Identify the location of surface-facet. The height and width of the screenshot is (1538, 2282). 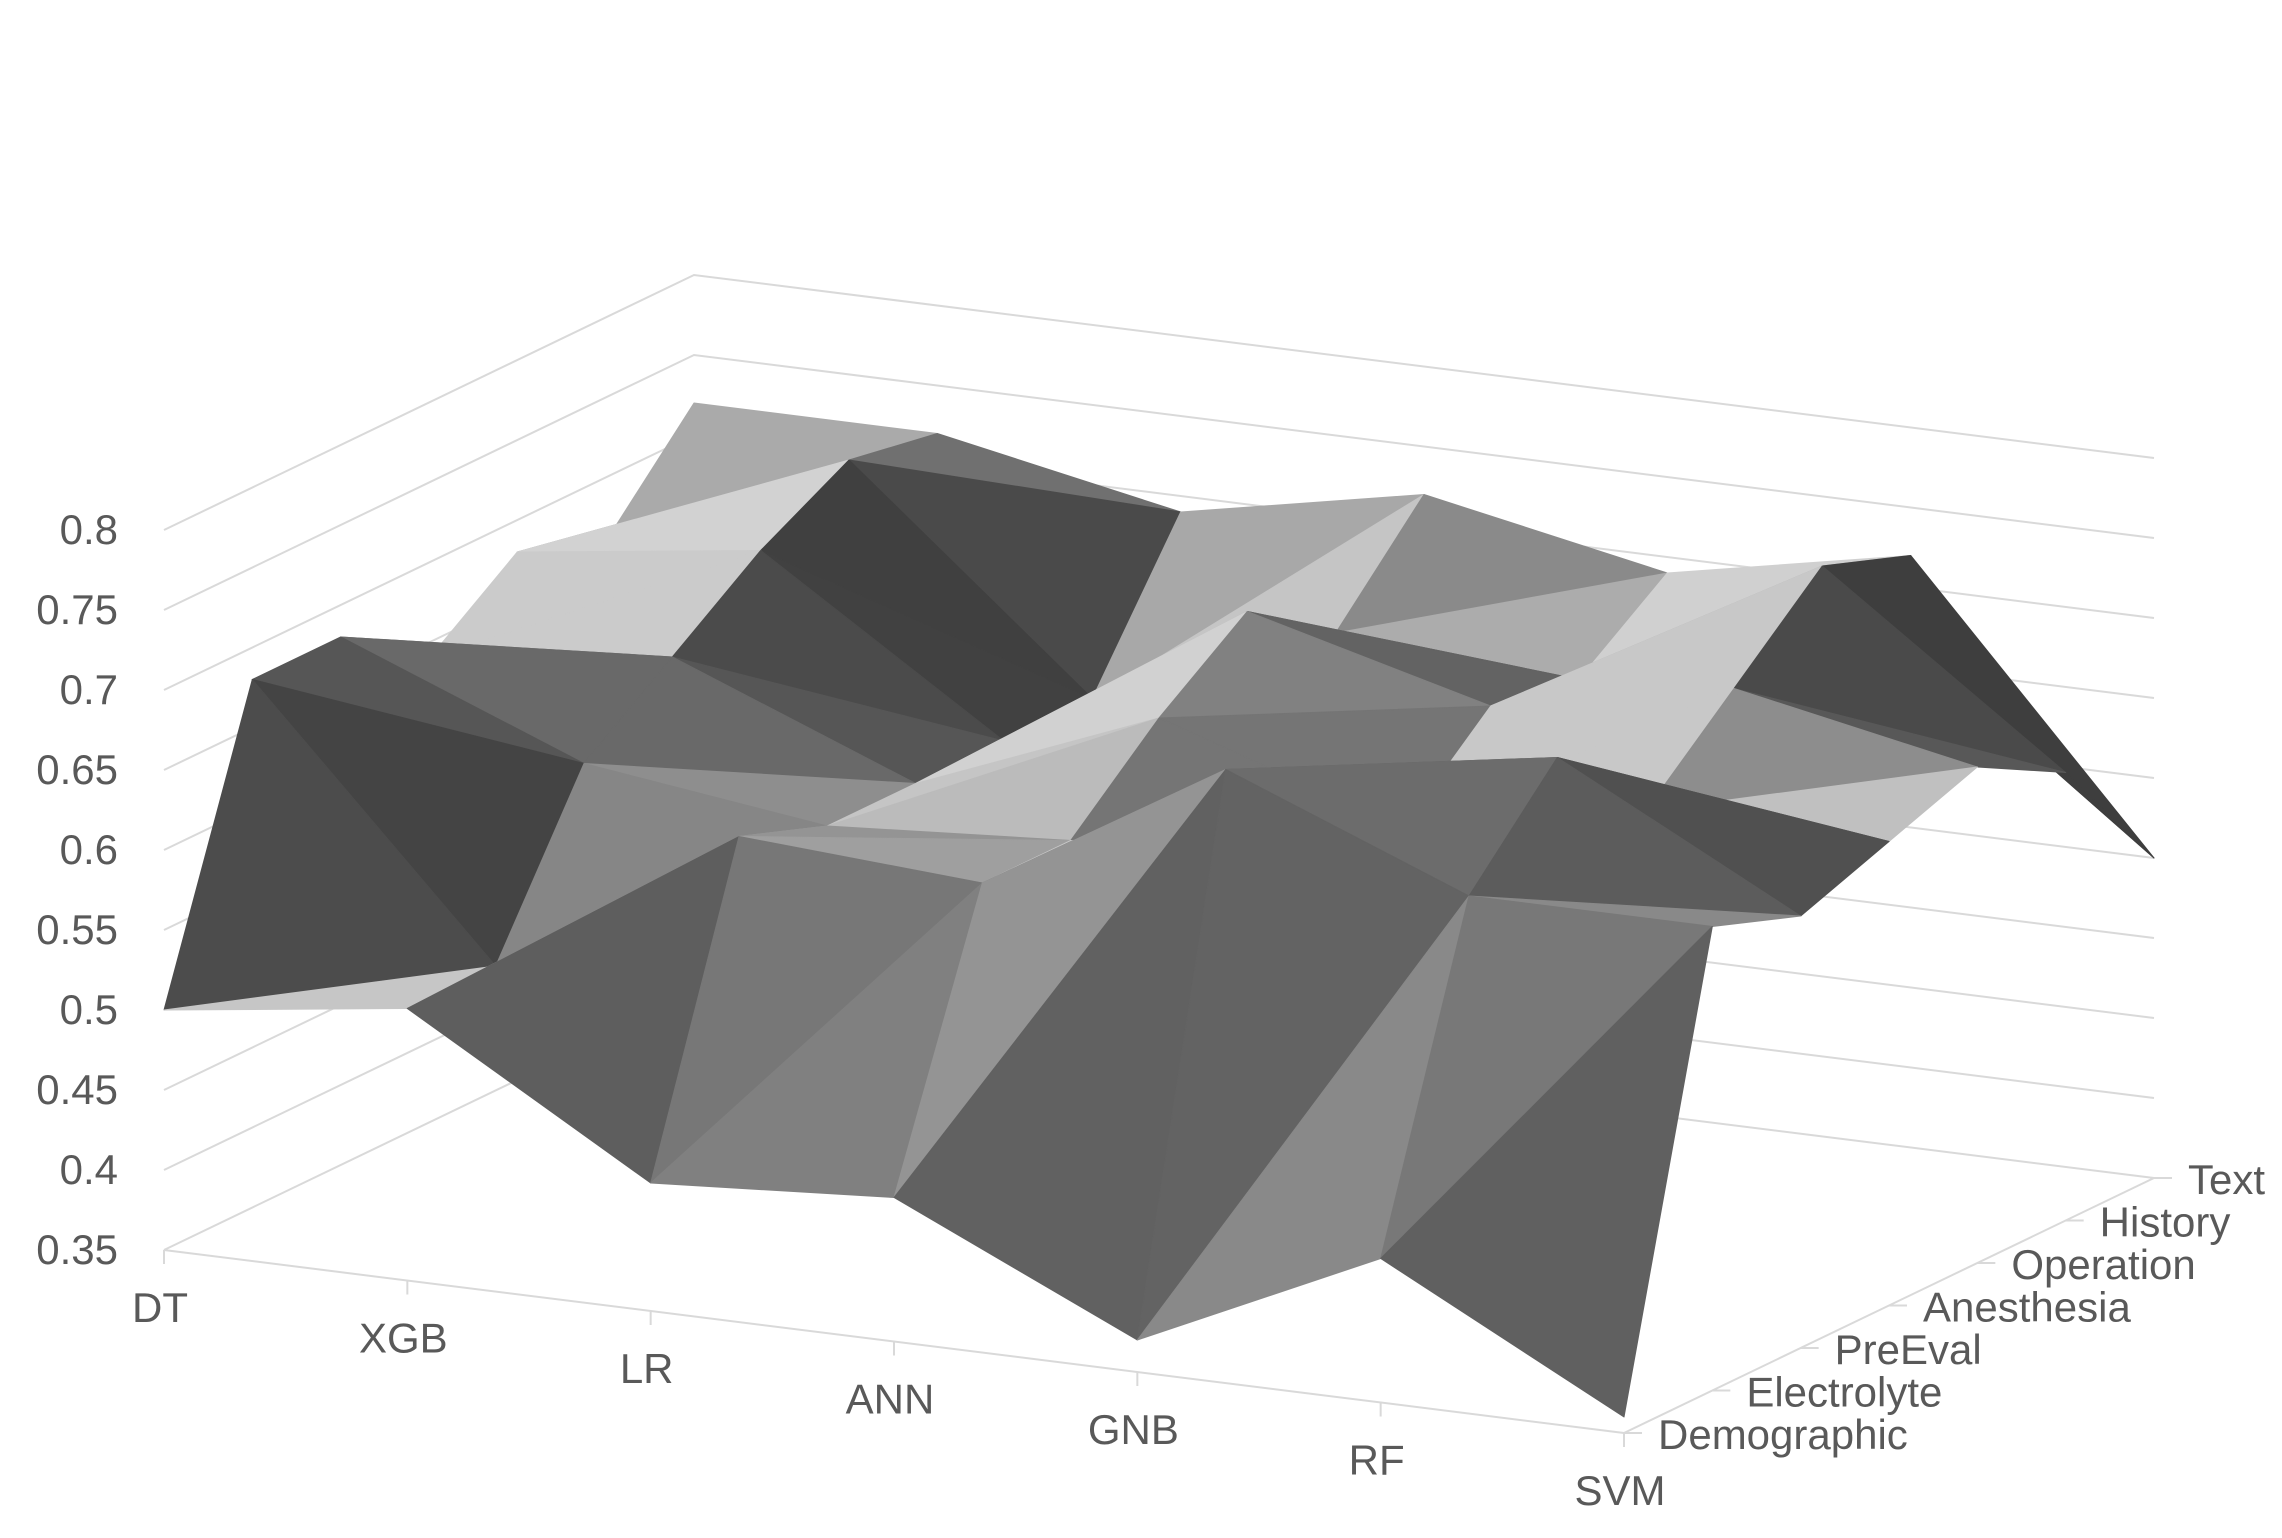
(1546, 1172).